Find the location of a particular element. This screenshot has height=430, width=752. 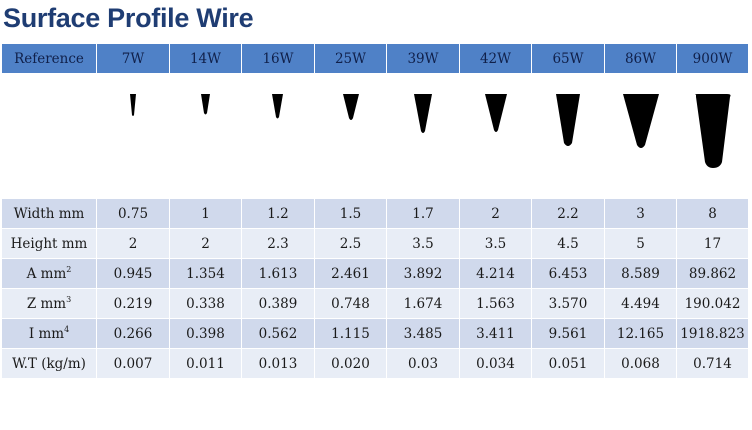

row-label: A mm2 is located at coordinates (49, 273).